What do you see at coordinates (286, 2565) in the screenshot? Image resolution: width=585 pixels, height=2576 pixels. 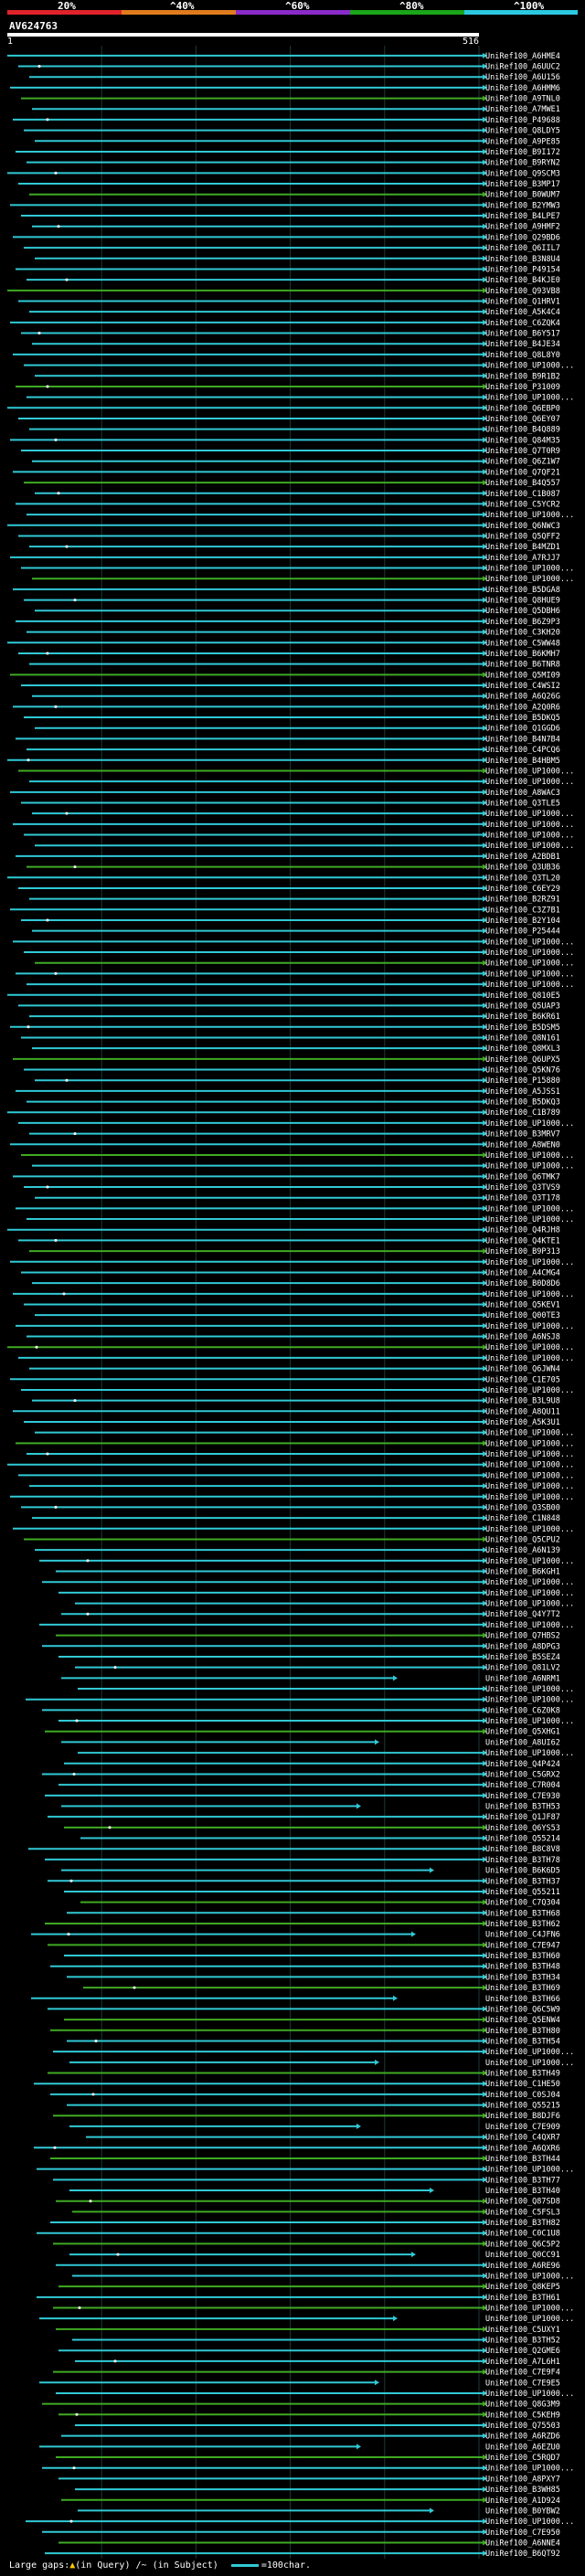 I see `scale-label: =100char.` at bounding box center [286, 2565].